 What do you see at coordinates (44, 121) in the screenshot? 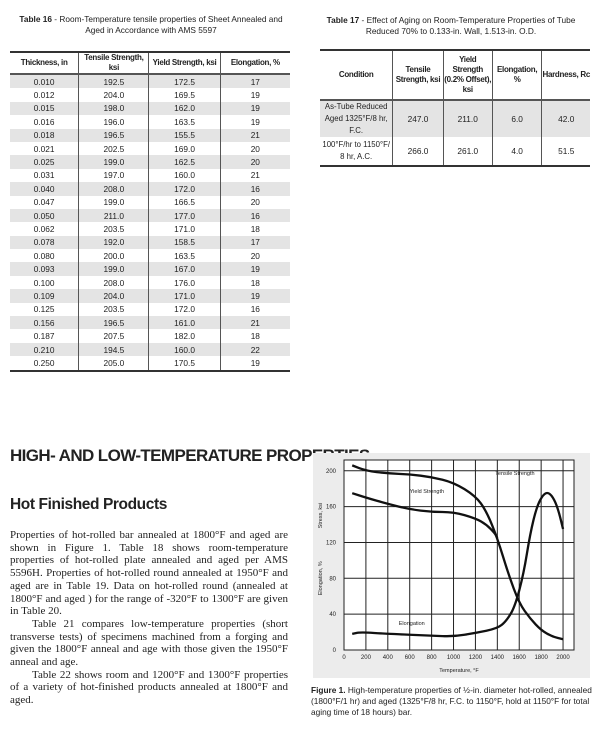
I see `table-cell: 0.016` at bounding box center [44, 121].